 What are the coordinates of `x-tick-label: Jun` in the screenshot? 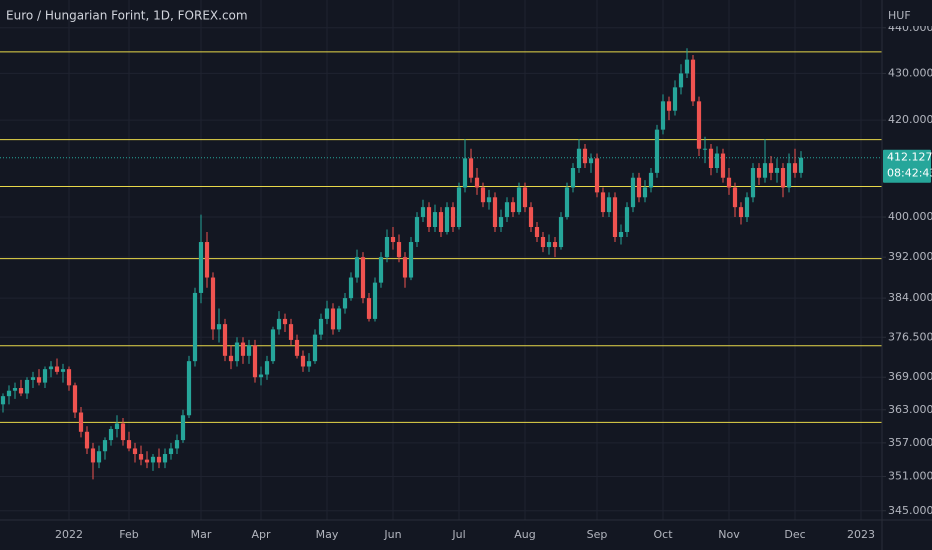 It's located at (392, 534).